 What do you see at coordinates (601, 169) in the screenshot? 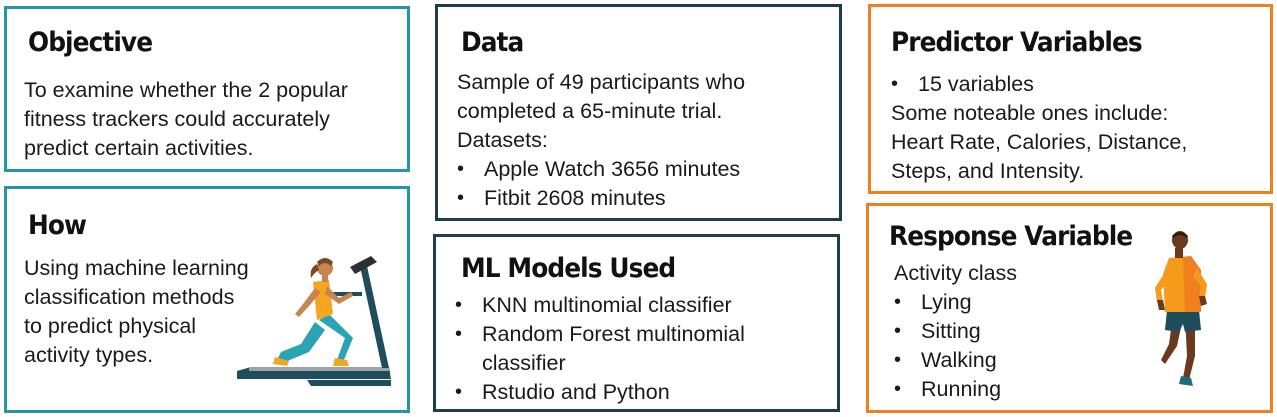
I see `list-item: Apple Watch 3656 minutes` at bounding box center [601, 169].